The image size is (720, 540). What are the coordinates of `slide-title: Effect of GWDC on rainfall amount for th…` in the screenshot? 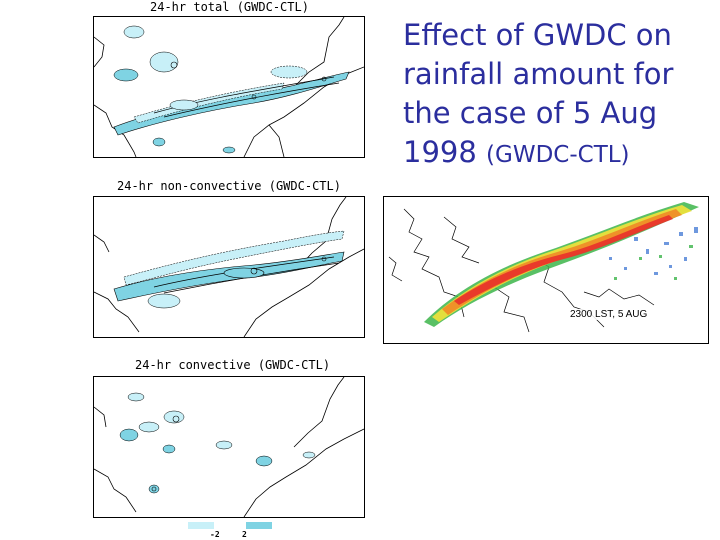 It's located at (559, 95).